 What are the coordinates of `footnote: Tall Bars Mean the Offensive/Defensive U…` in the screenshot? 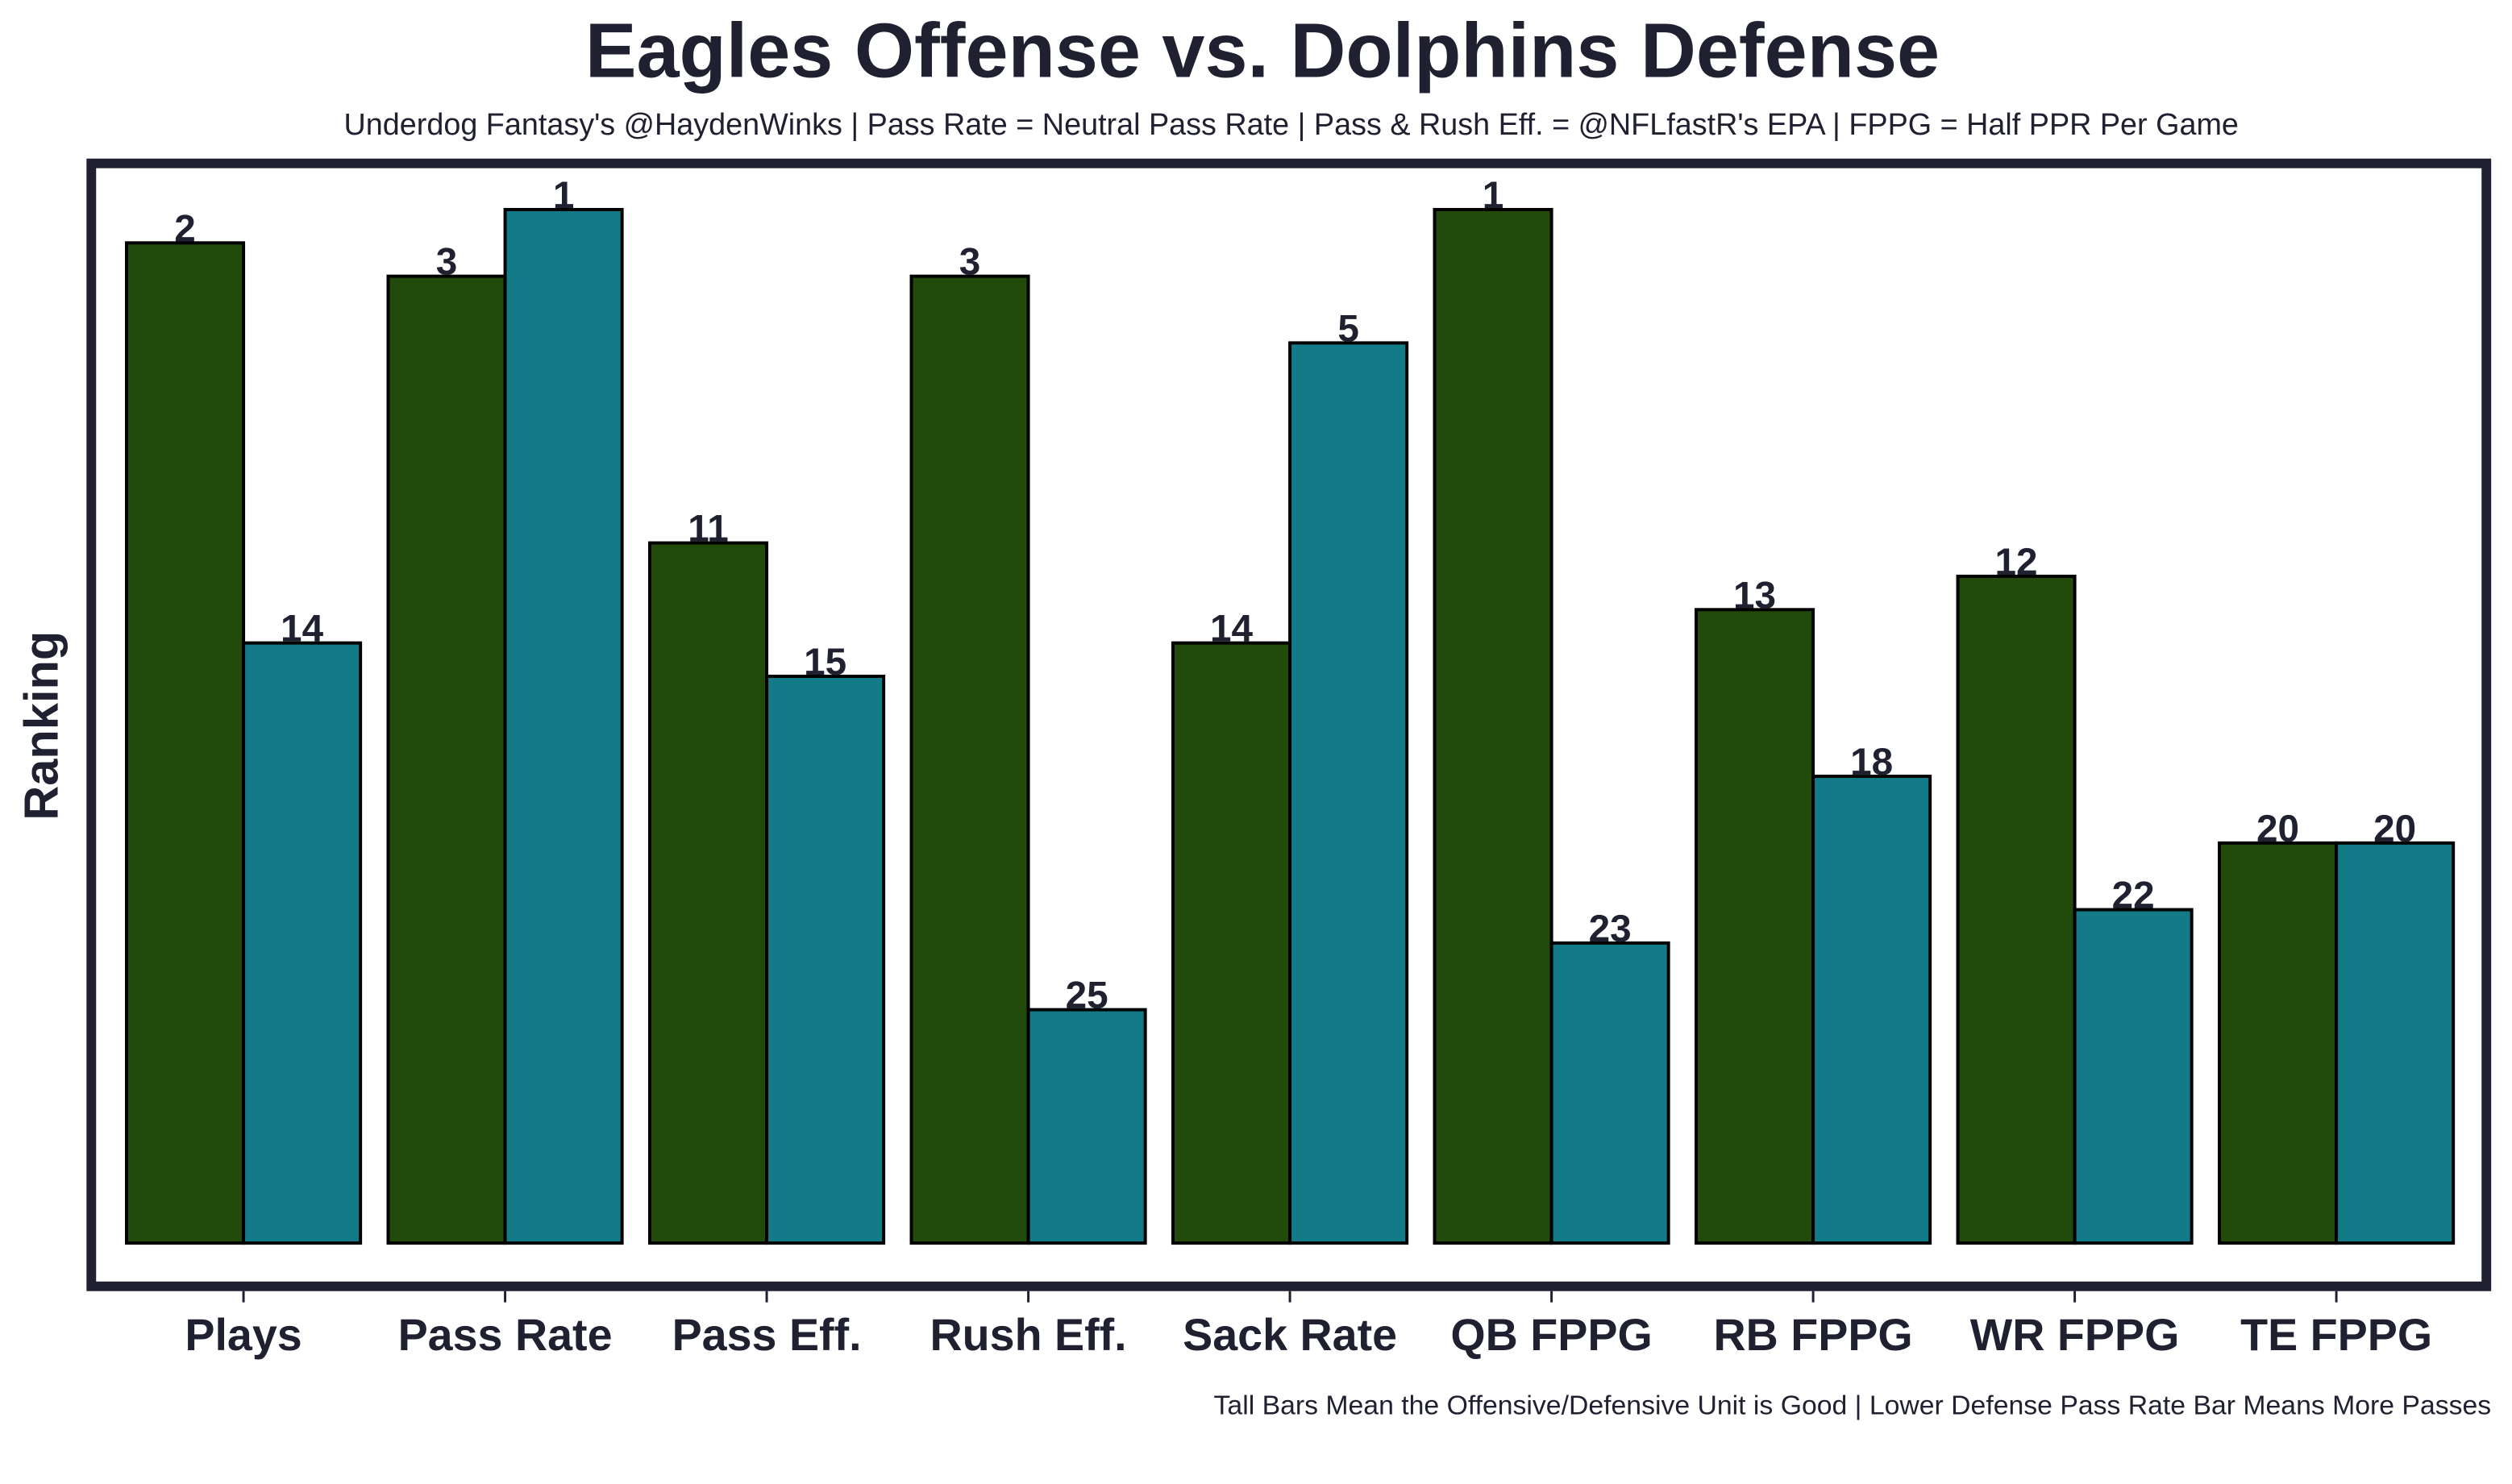 It's located at (1853, 1405).